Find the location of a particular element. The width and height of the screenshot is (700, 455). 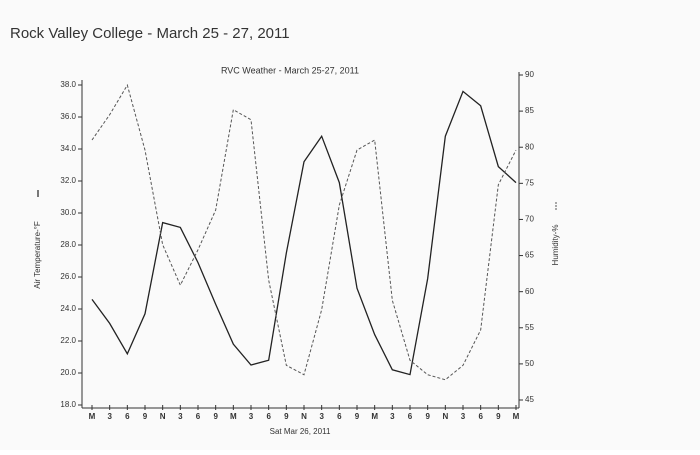

y2-tick-label: 60 is located at coordinates (529, 291).